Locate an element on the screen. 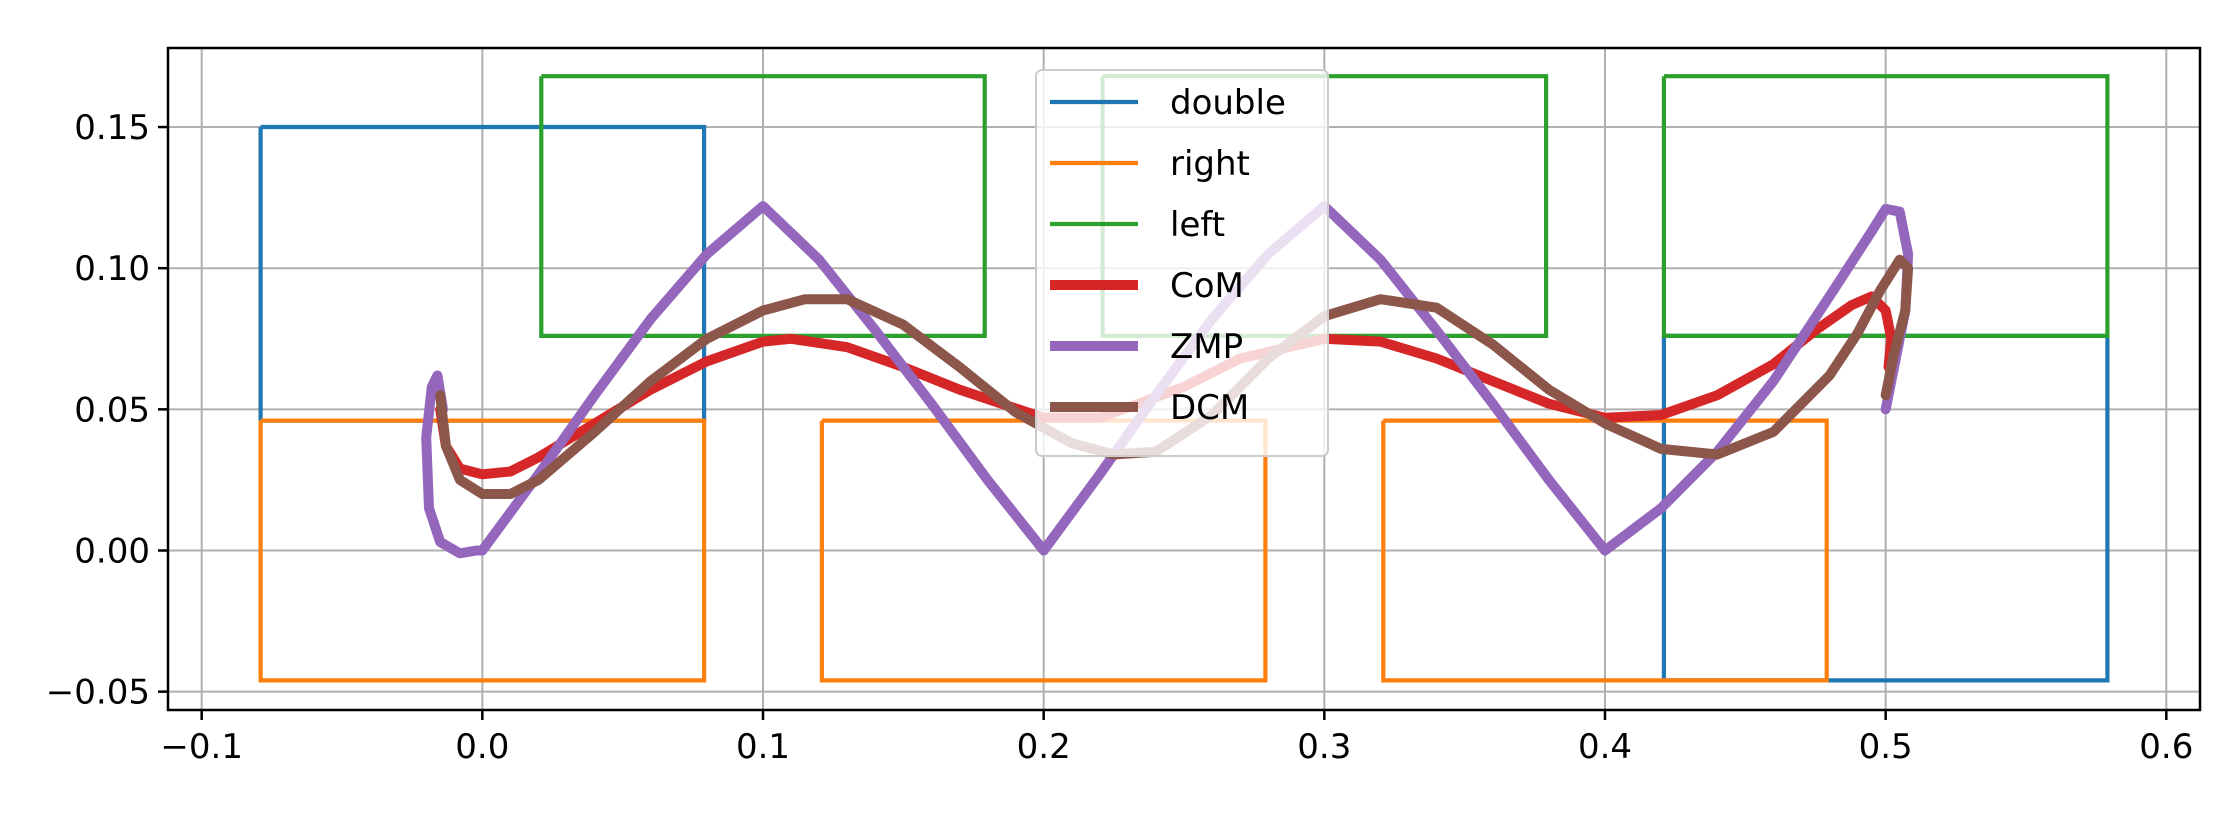 This screenshot has width=2222, height=818. x-tick-label: 0.3 is located at coordinates (1324, 747).